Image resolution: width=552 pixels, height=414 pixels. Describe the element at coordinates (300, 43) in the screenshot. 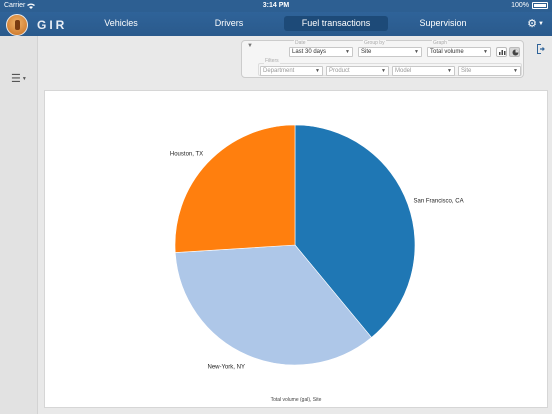

I see `date-label: Date` at that location.